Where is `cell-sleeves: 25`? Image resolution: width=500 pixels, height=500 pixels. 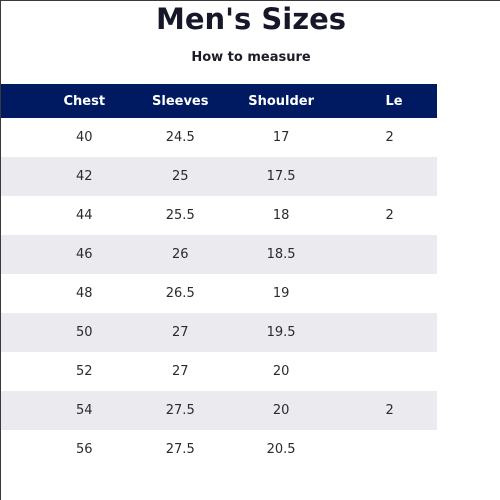
cell-sleeves: 25 is located at coordinates (180, 176).